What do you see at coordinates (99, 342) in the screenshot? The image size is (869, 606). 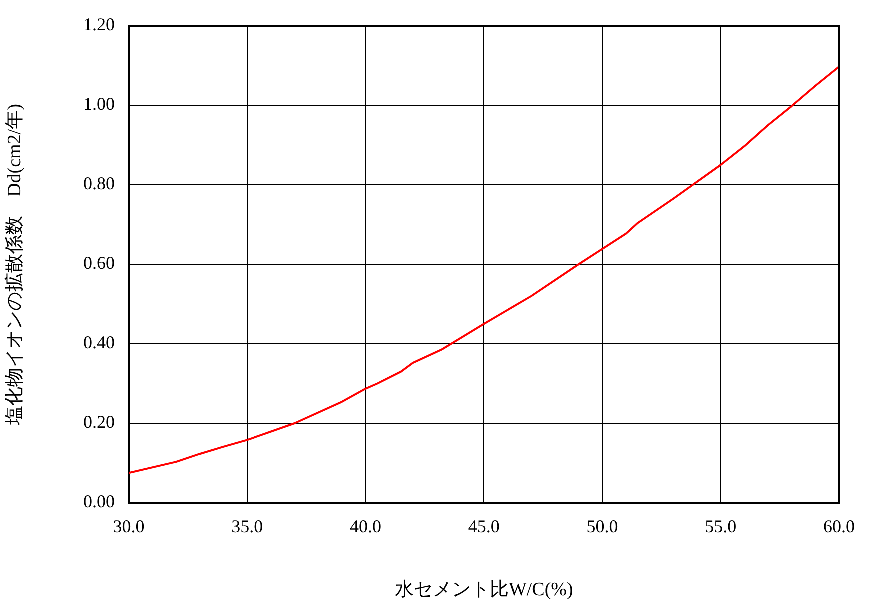 I see `y-tick-label: 0.40` at bounding box center [99, 342].